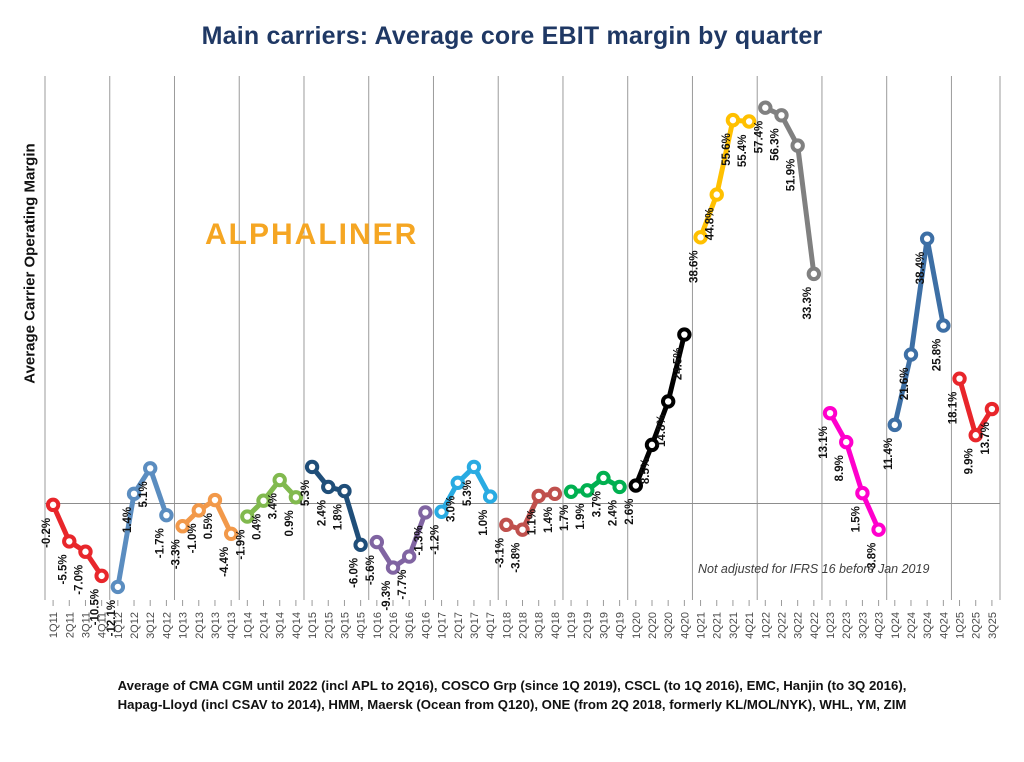 The height and width of the screenshot is (762, 1024). I want to click on x-axis-tick-label: 4Q21, so click(750, 625).